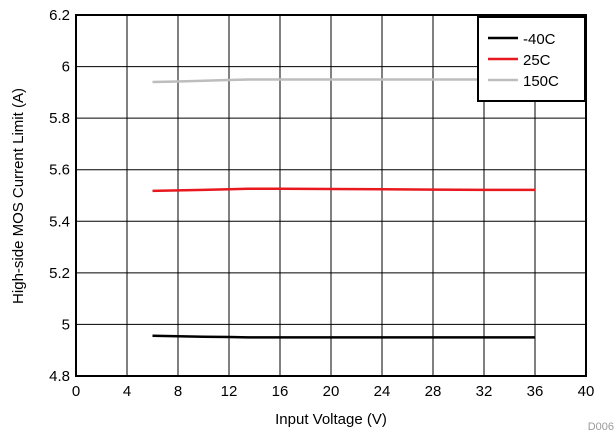 The height and width of the screenshot is (433, 616). Describe the element at coordinates (76, 391) in the screenshot. I see `x-tick-label: 0` at that location.